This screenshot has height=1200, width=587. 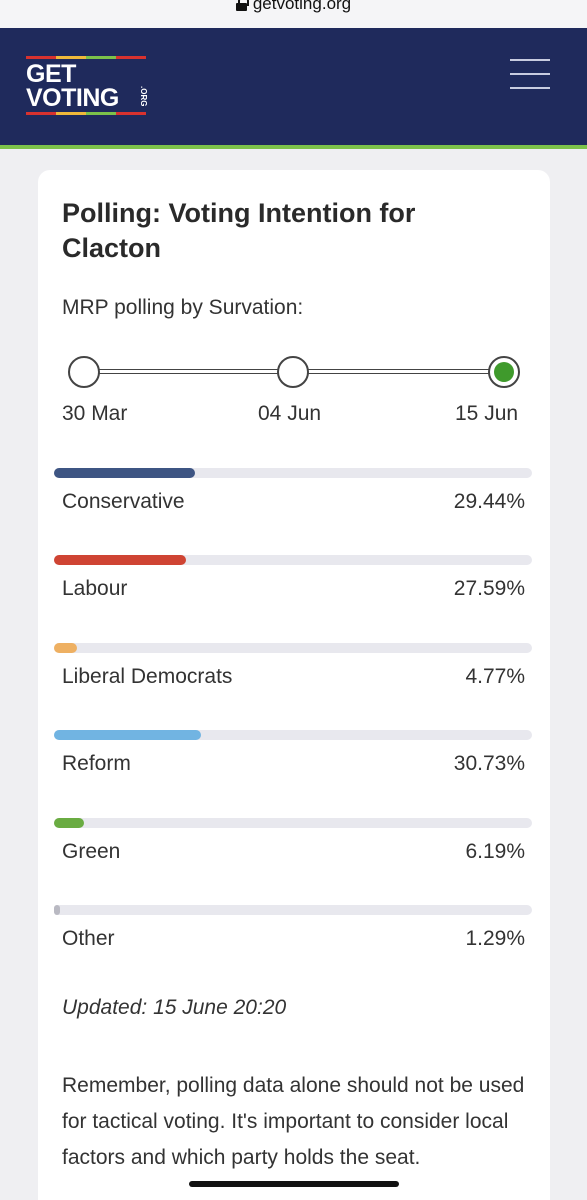 I want to click on card-title: Polling: Voting Intention for Clacton, so click(x=239, y=230).